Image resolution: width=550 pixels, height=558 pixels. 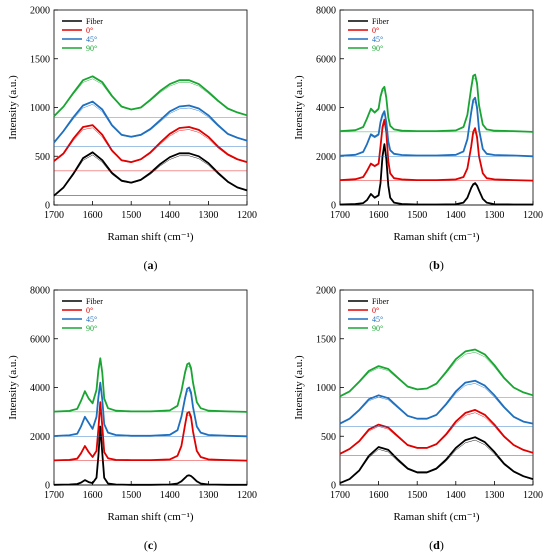 What do you see at coordinates (150, 545) in the screenshot?
I see `panel-caption: (c)` at bounding box center [150, 545].